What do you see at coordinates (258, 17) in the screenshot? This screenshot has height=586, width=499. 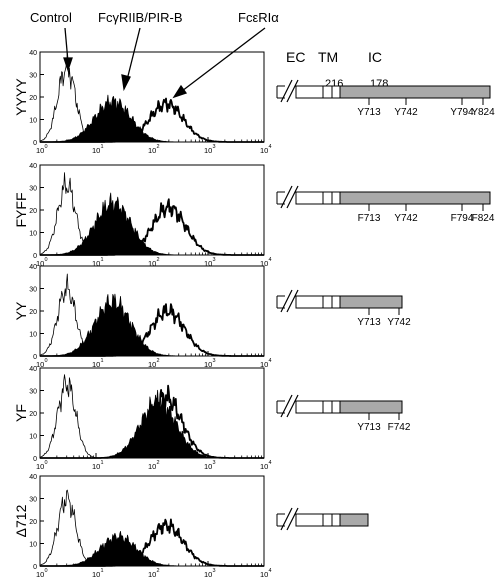 I see `fcer-label: FcεRIα` at bounding box center [258, 17].